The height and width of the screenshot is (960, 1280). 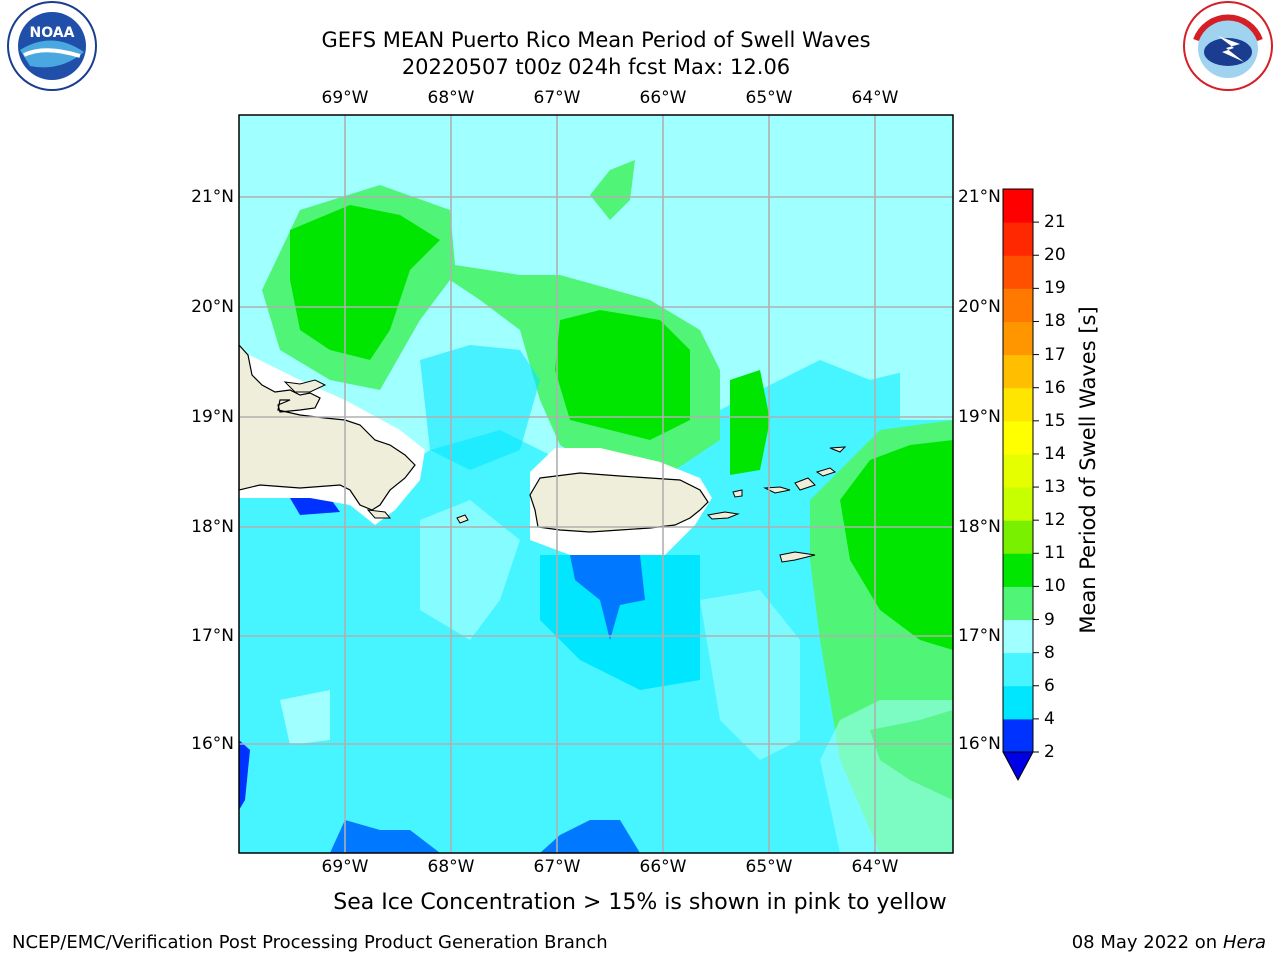 What do you see at coordinates (1055, 387) in the screenshot?
I see `colorbar-tick-label: 16` at bounding box center [1055, 387].